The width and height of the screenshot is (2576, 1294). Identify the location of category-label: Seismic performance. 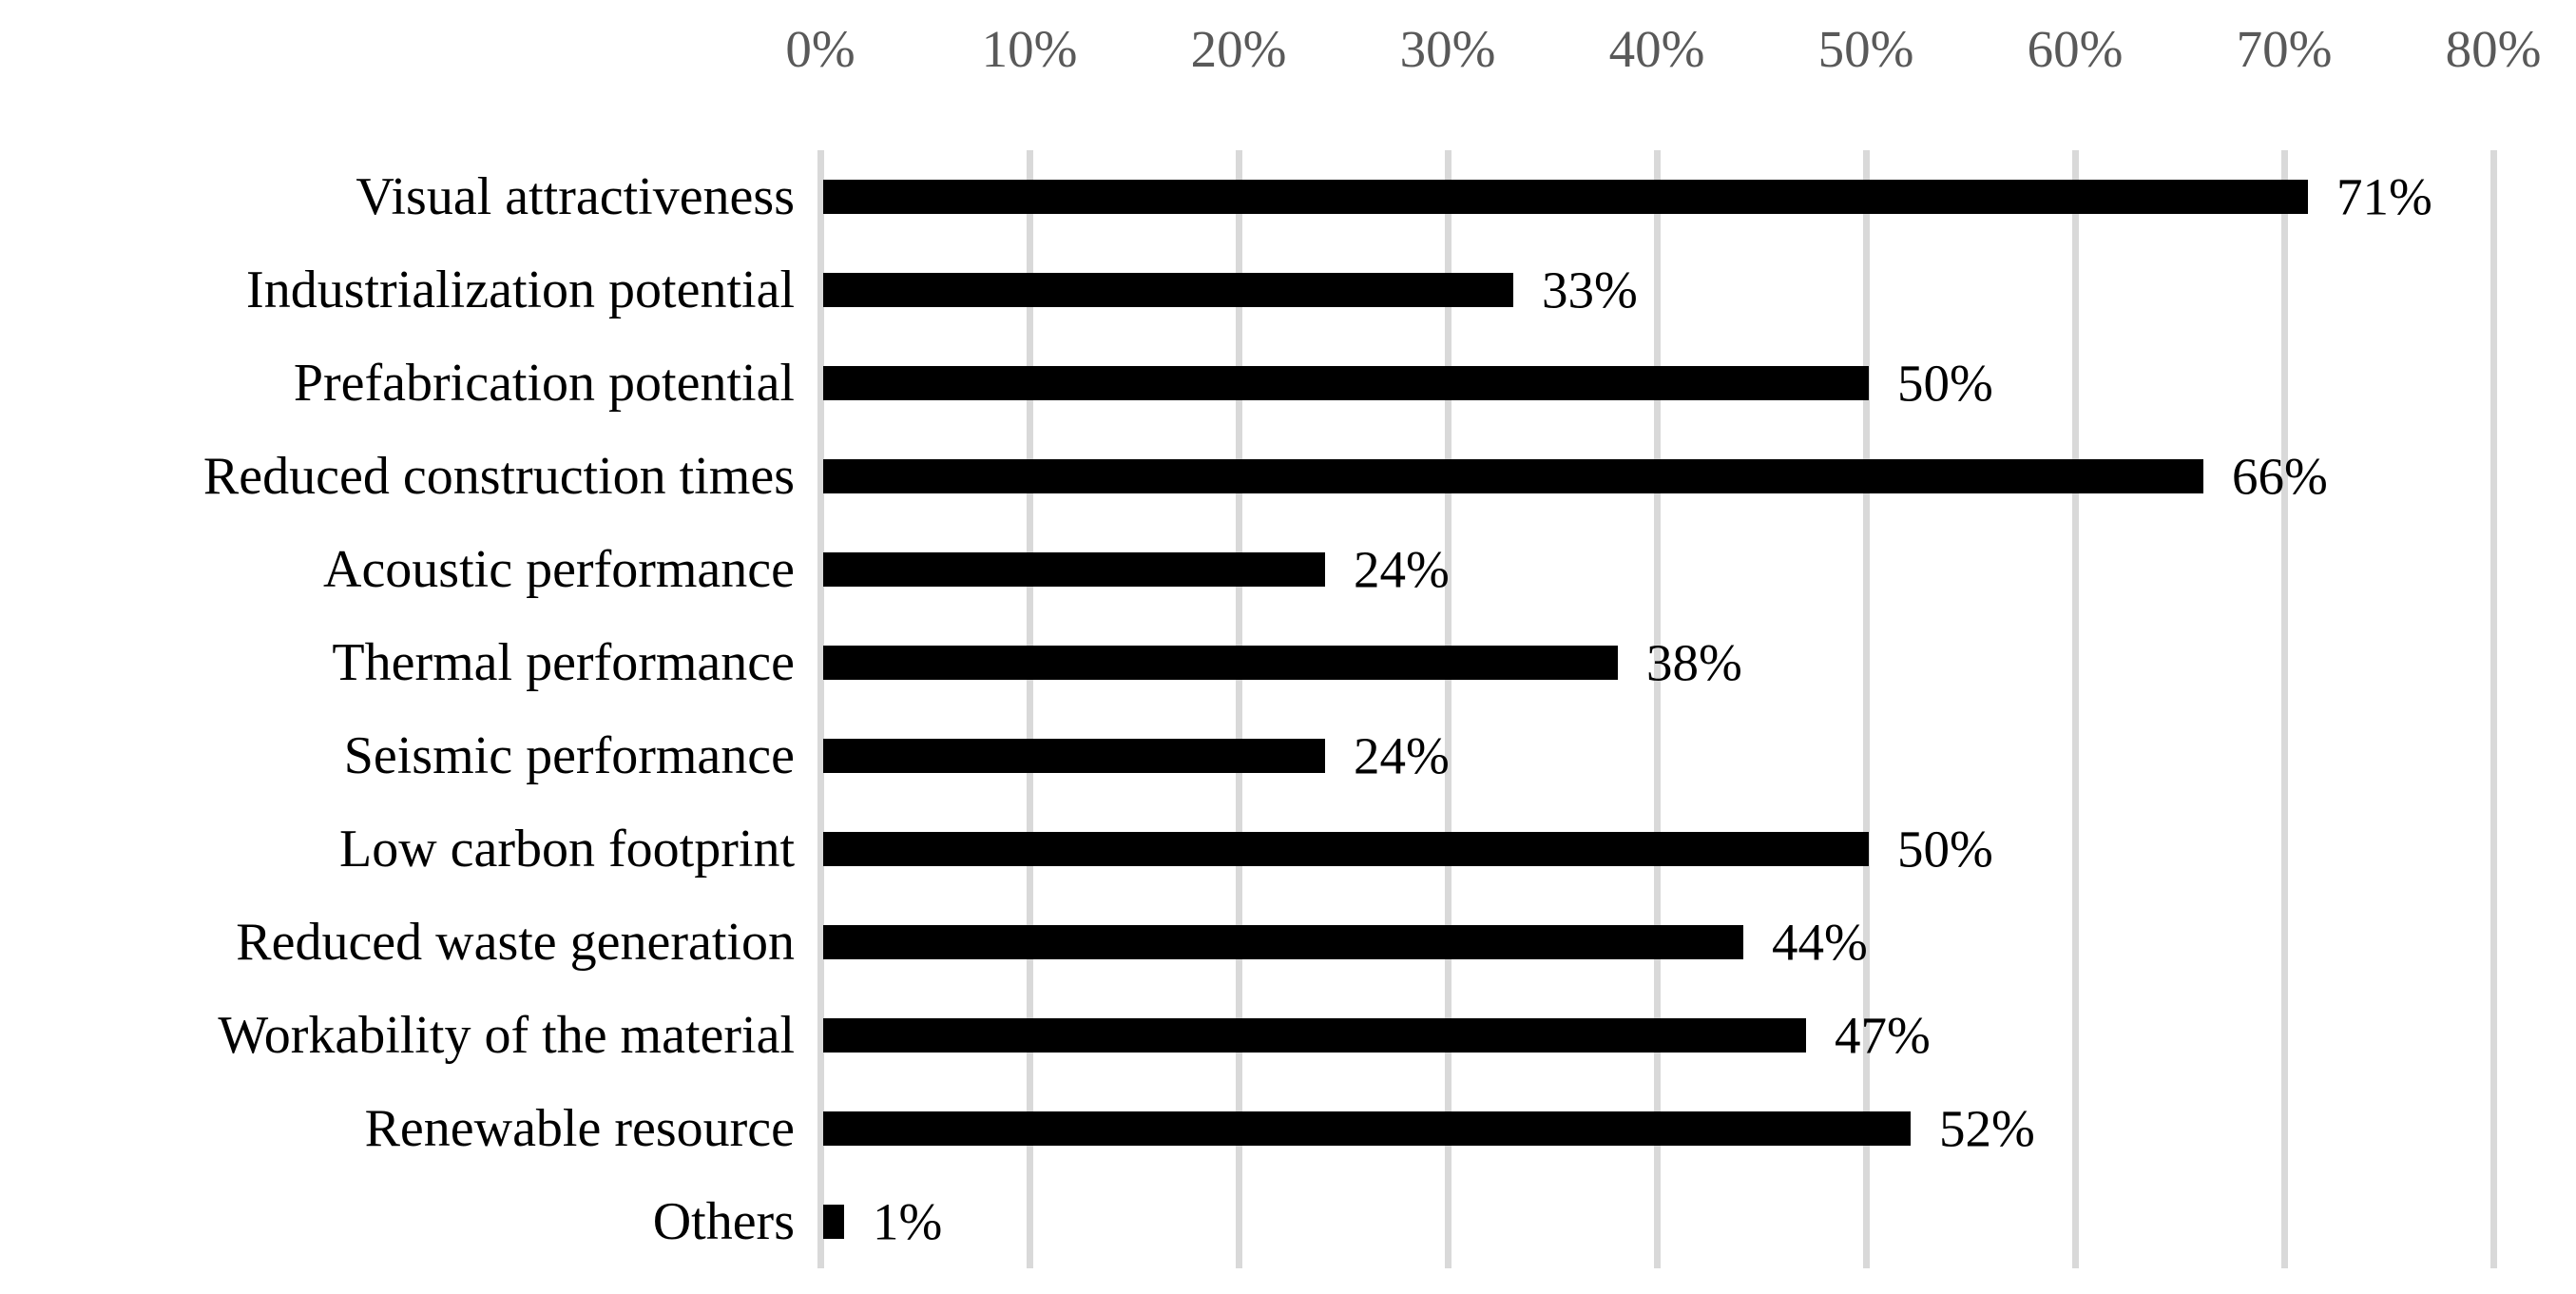
(569, 755).